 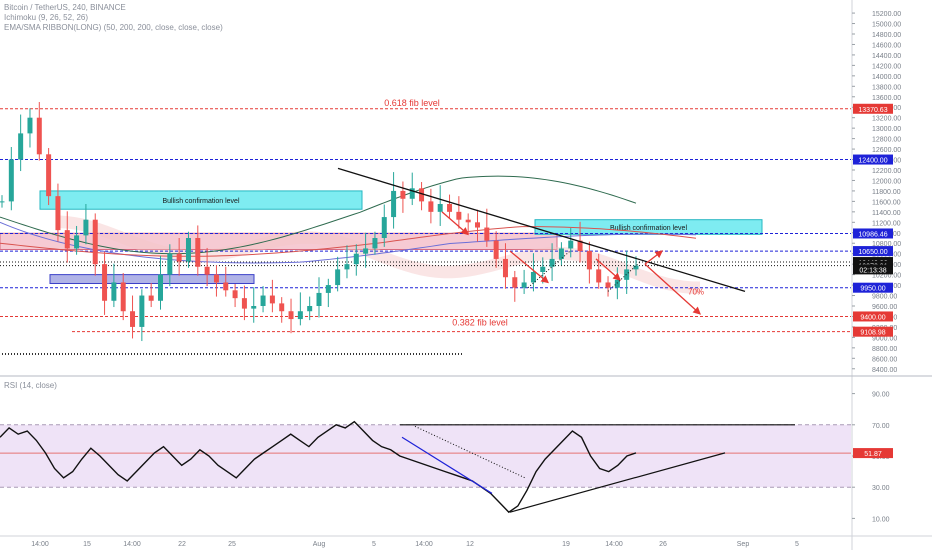 I want to click on level-price-label: 13370.63, so click(x=872, y=110).